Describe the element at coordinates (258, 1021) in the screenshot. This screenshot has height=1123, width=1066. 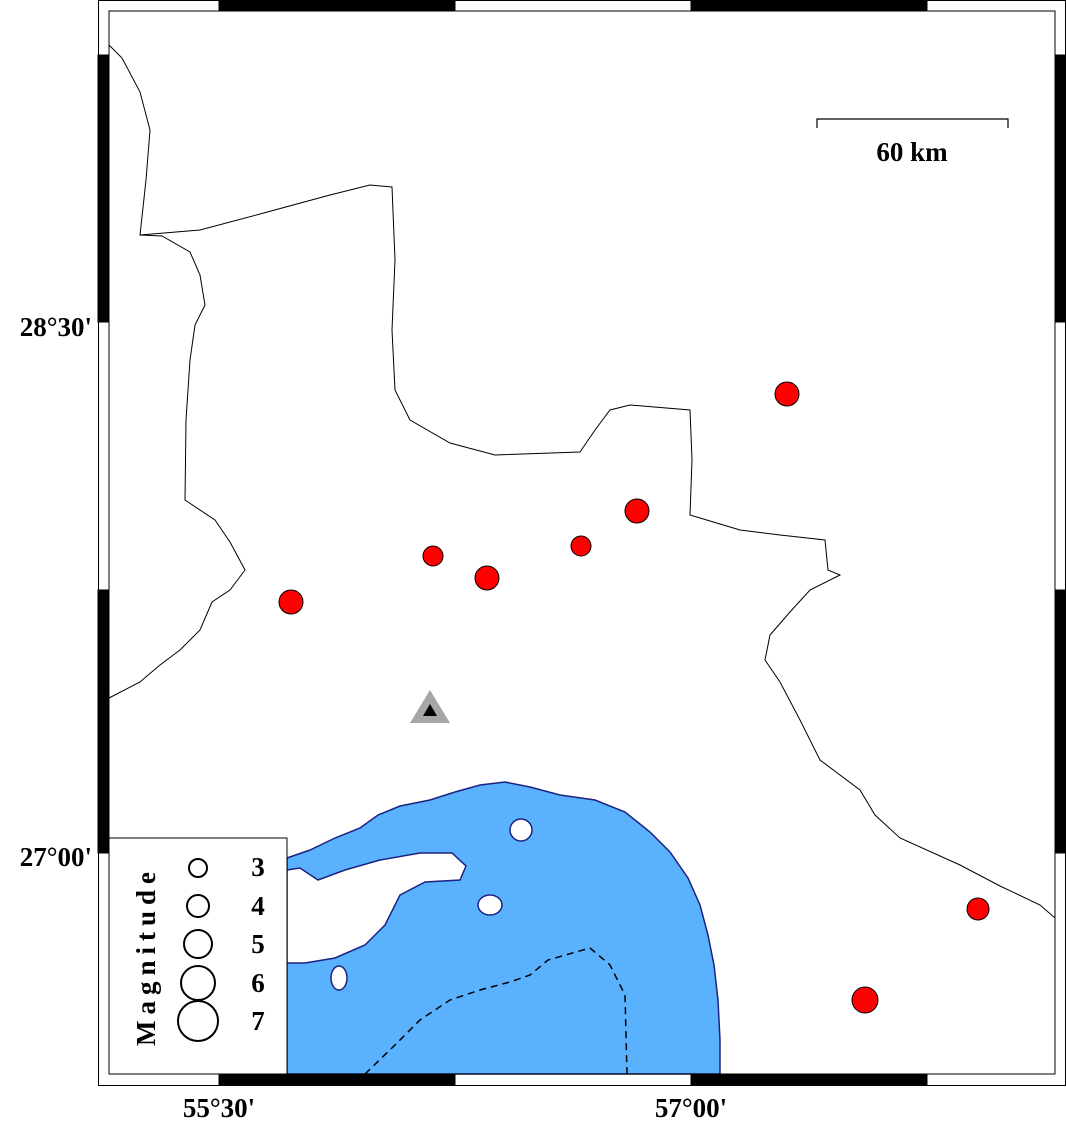
I see `legend-label: 7` at that location.